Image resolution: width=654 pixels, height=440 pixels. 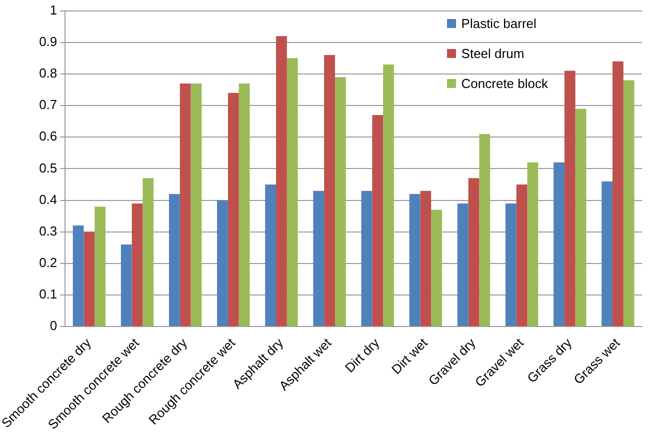 I want to click on y-tick-label: 1, so click(x=54, y=10).